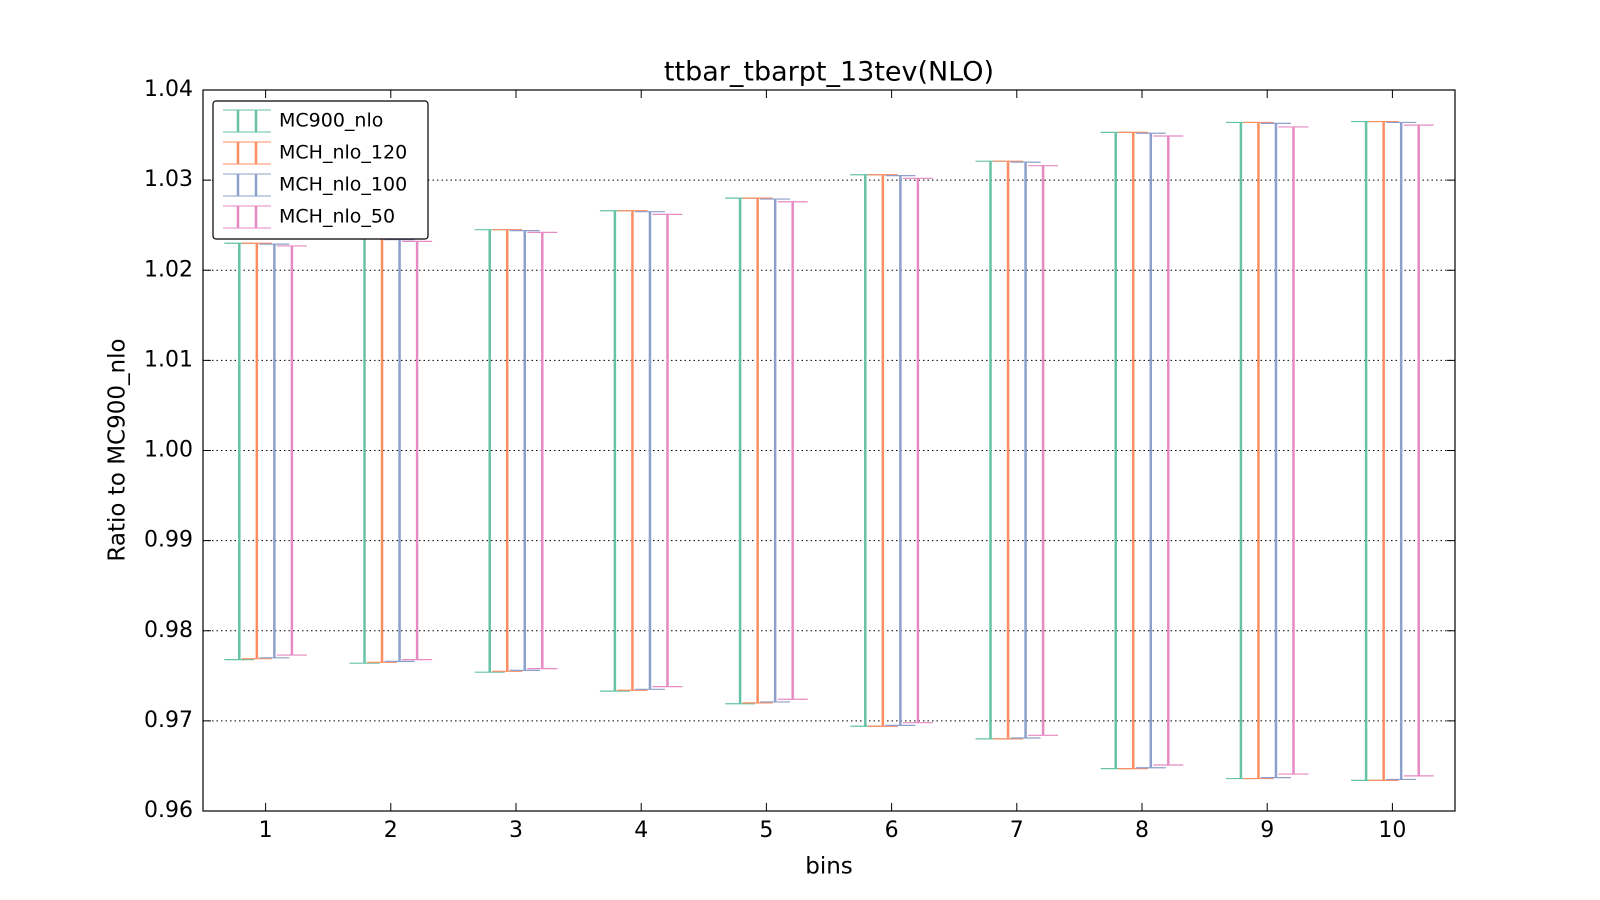 This screenshot has width=1600, height=900. I want to click on legend-label: MC900_nlo, so click(331, 121).